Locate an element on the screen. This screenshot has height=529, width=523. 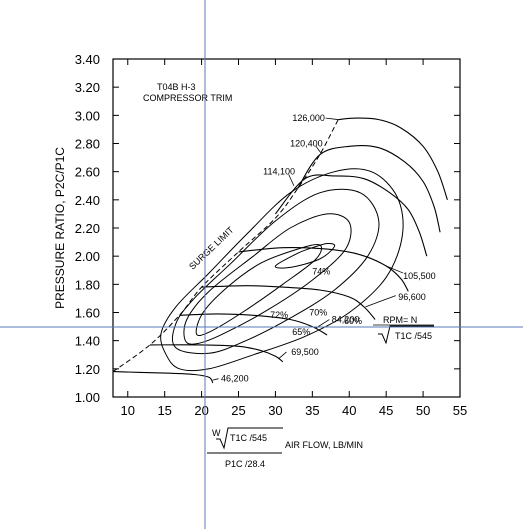
y-tick-label: 1.80 is located at coordinates (87, 284).